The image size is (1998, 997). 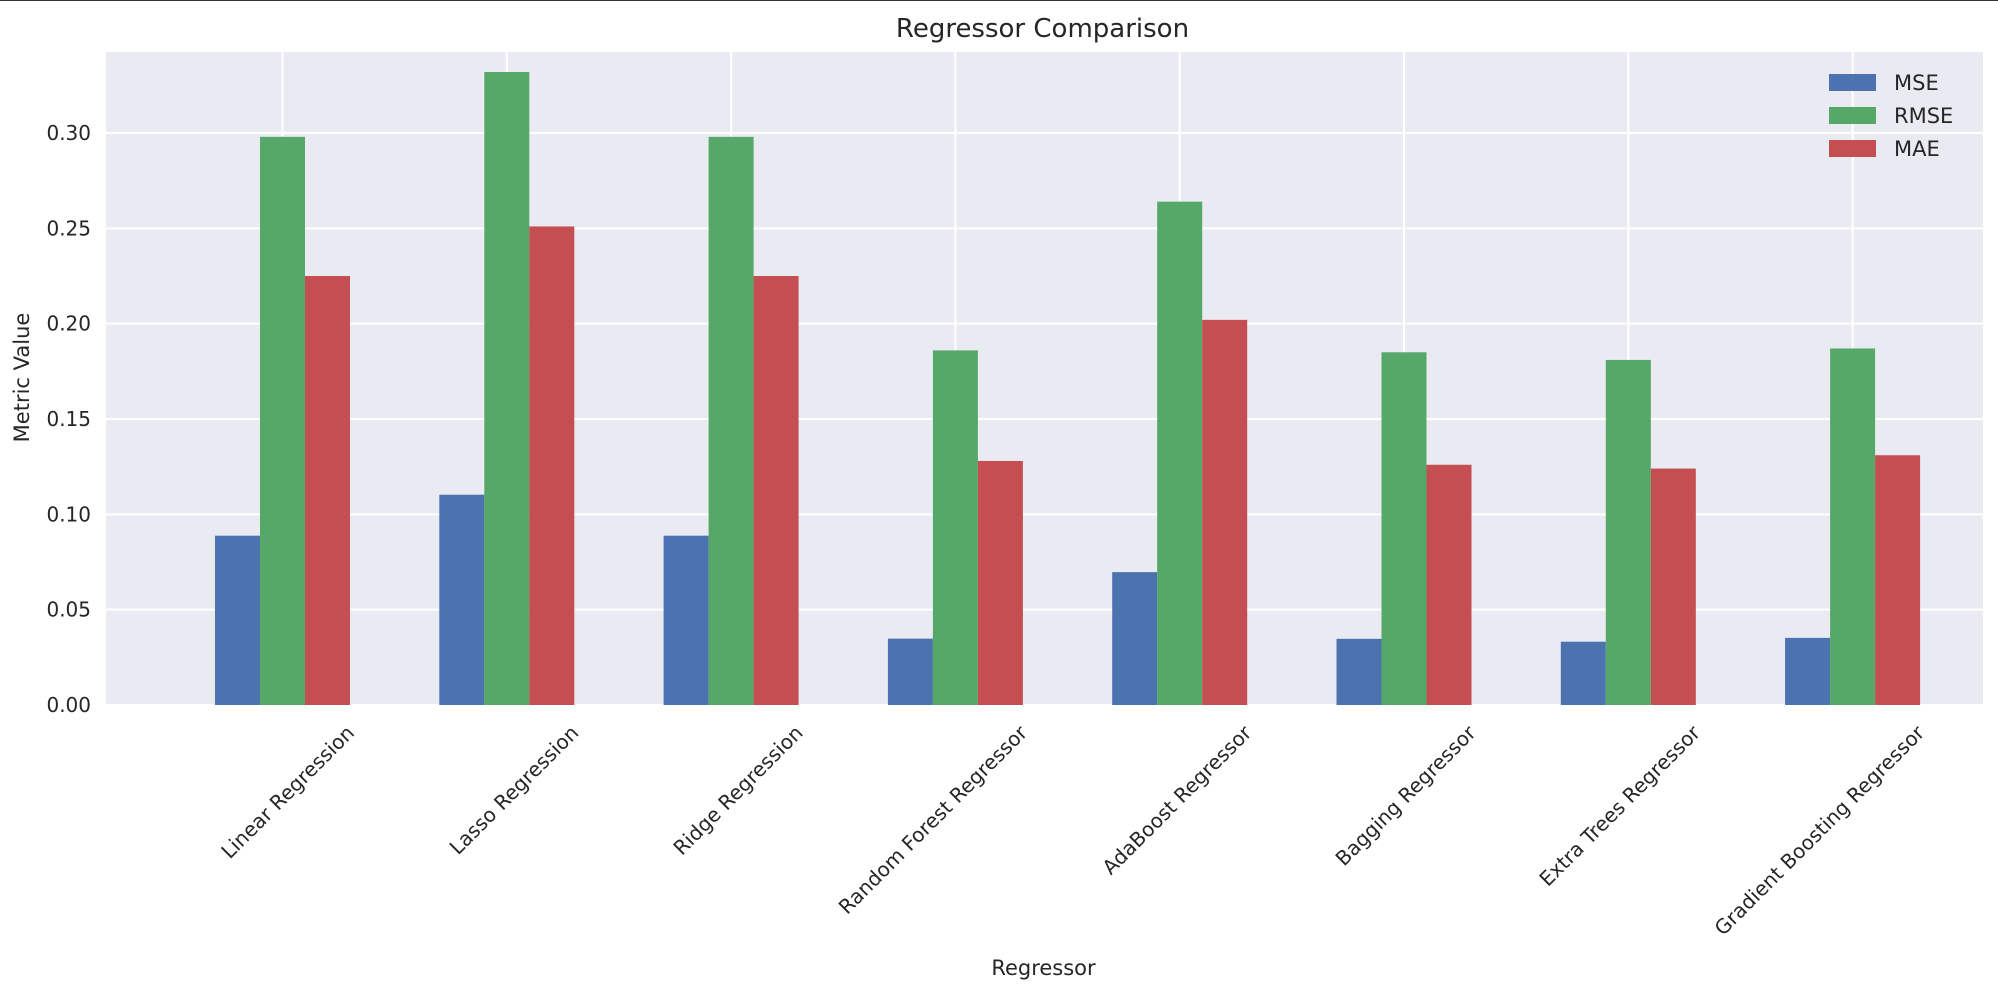 I want to click on x-axis-title: Regressor, so click(x=1043, y=968).